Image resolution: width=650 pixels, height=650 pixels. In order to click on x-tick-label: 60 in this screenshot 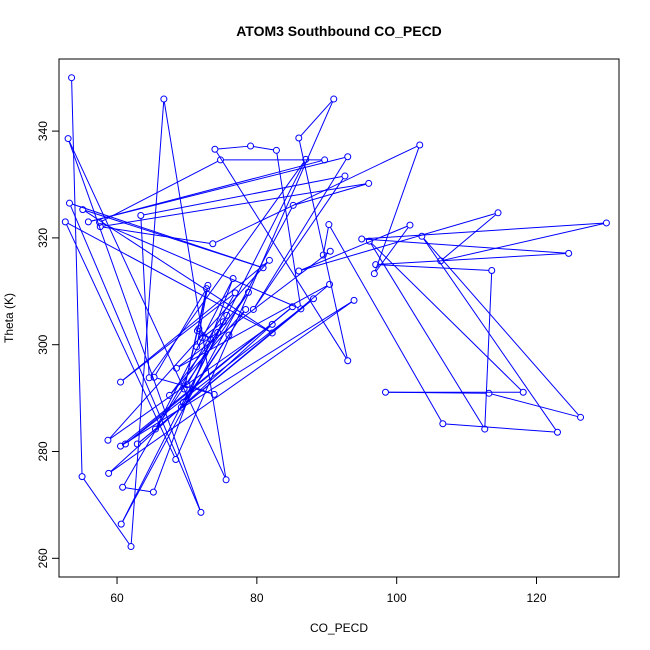, I will do `click(117, 598)`.